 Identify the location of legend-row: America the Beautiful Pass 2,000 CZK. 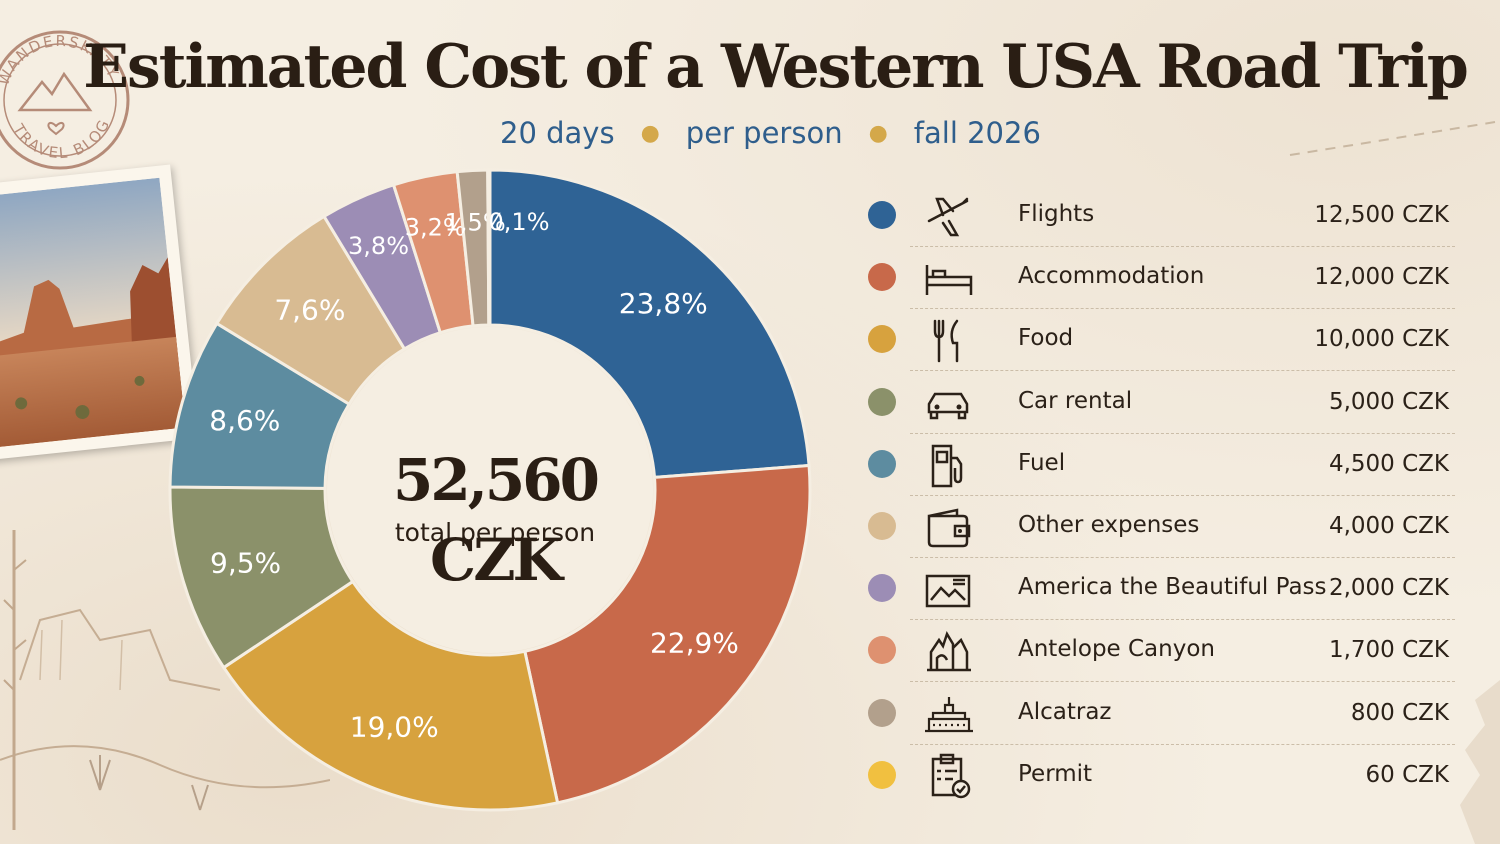
(1157, 589).